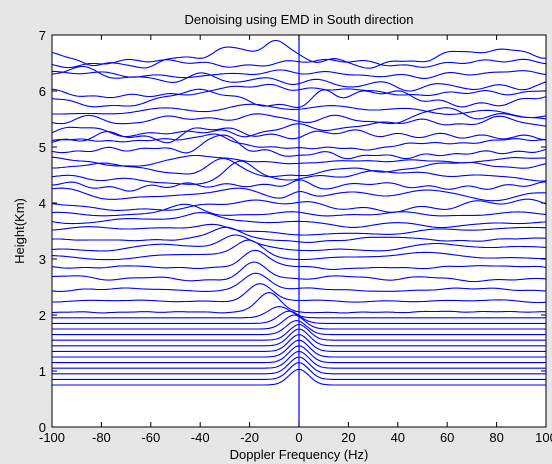 This screenshot has height=464, width=552. Describe the element at coordinates (42, 35) in the screenshot. I see `y-tick-label: 7` at that location.